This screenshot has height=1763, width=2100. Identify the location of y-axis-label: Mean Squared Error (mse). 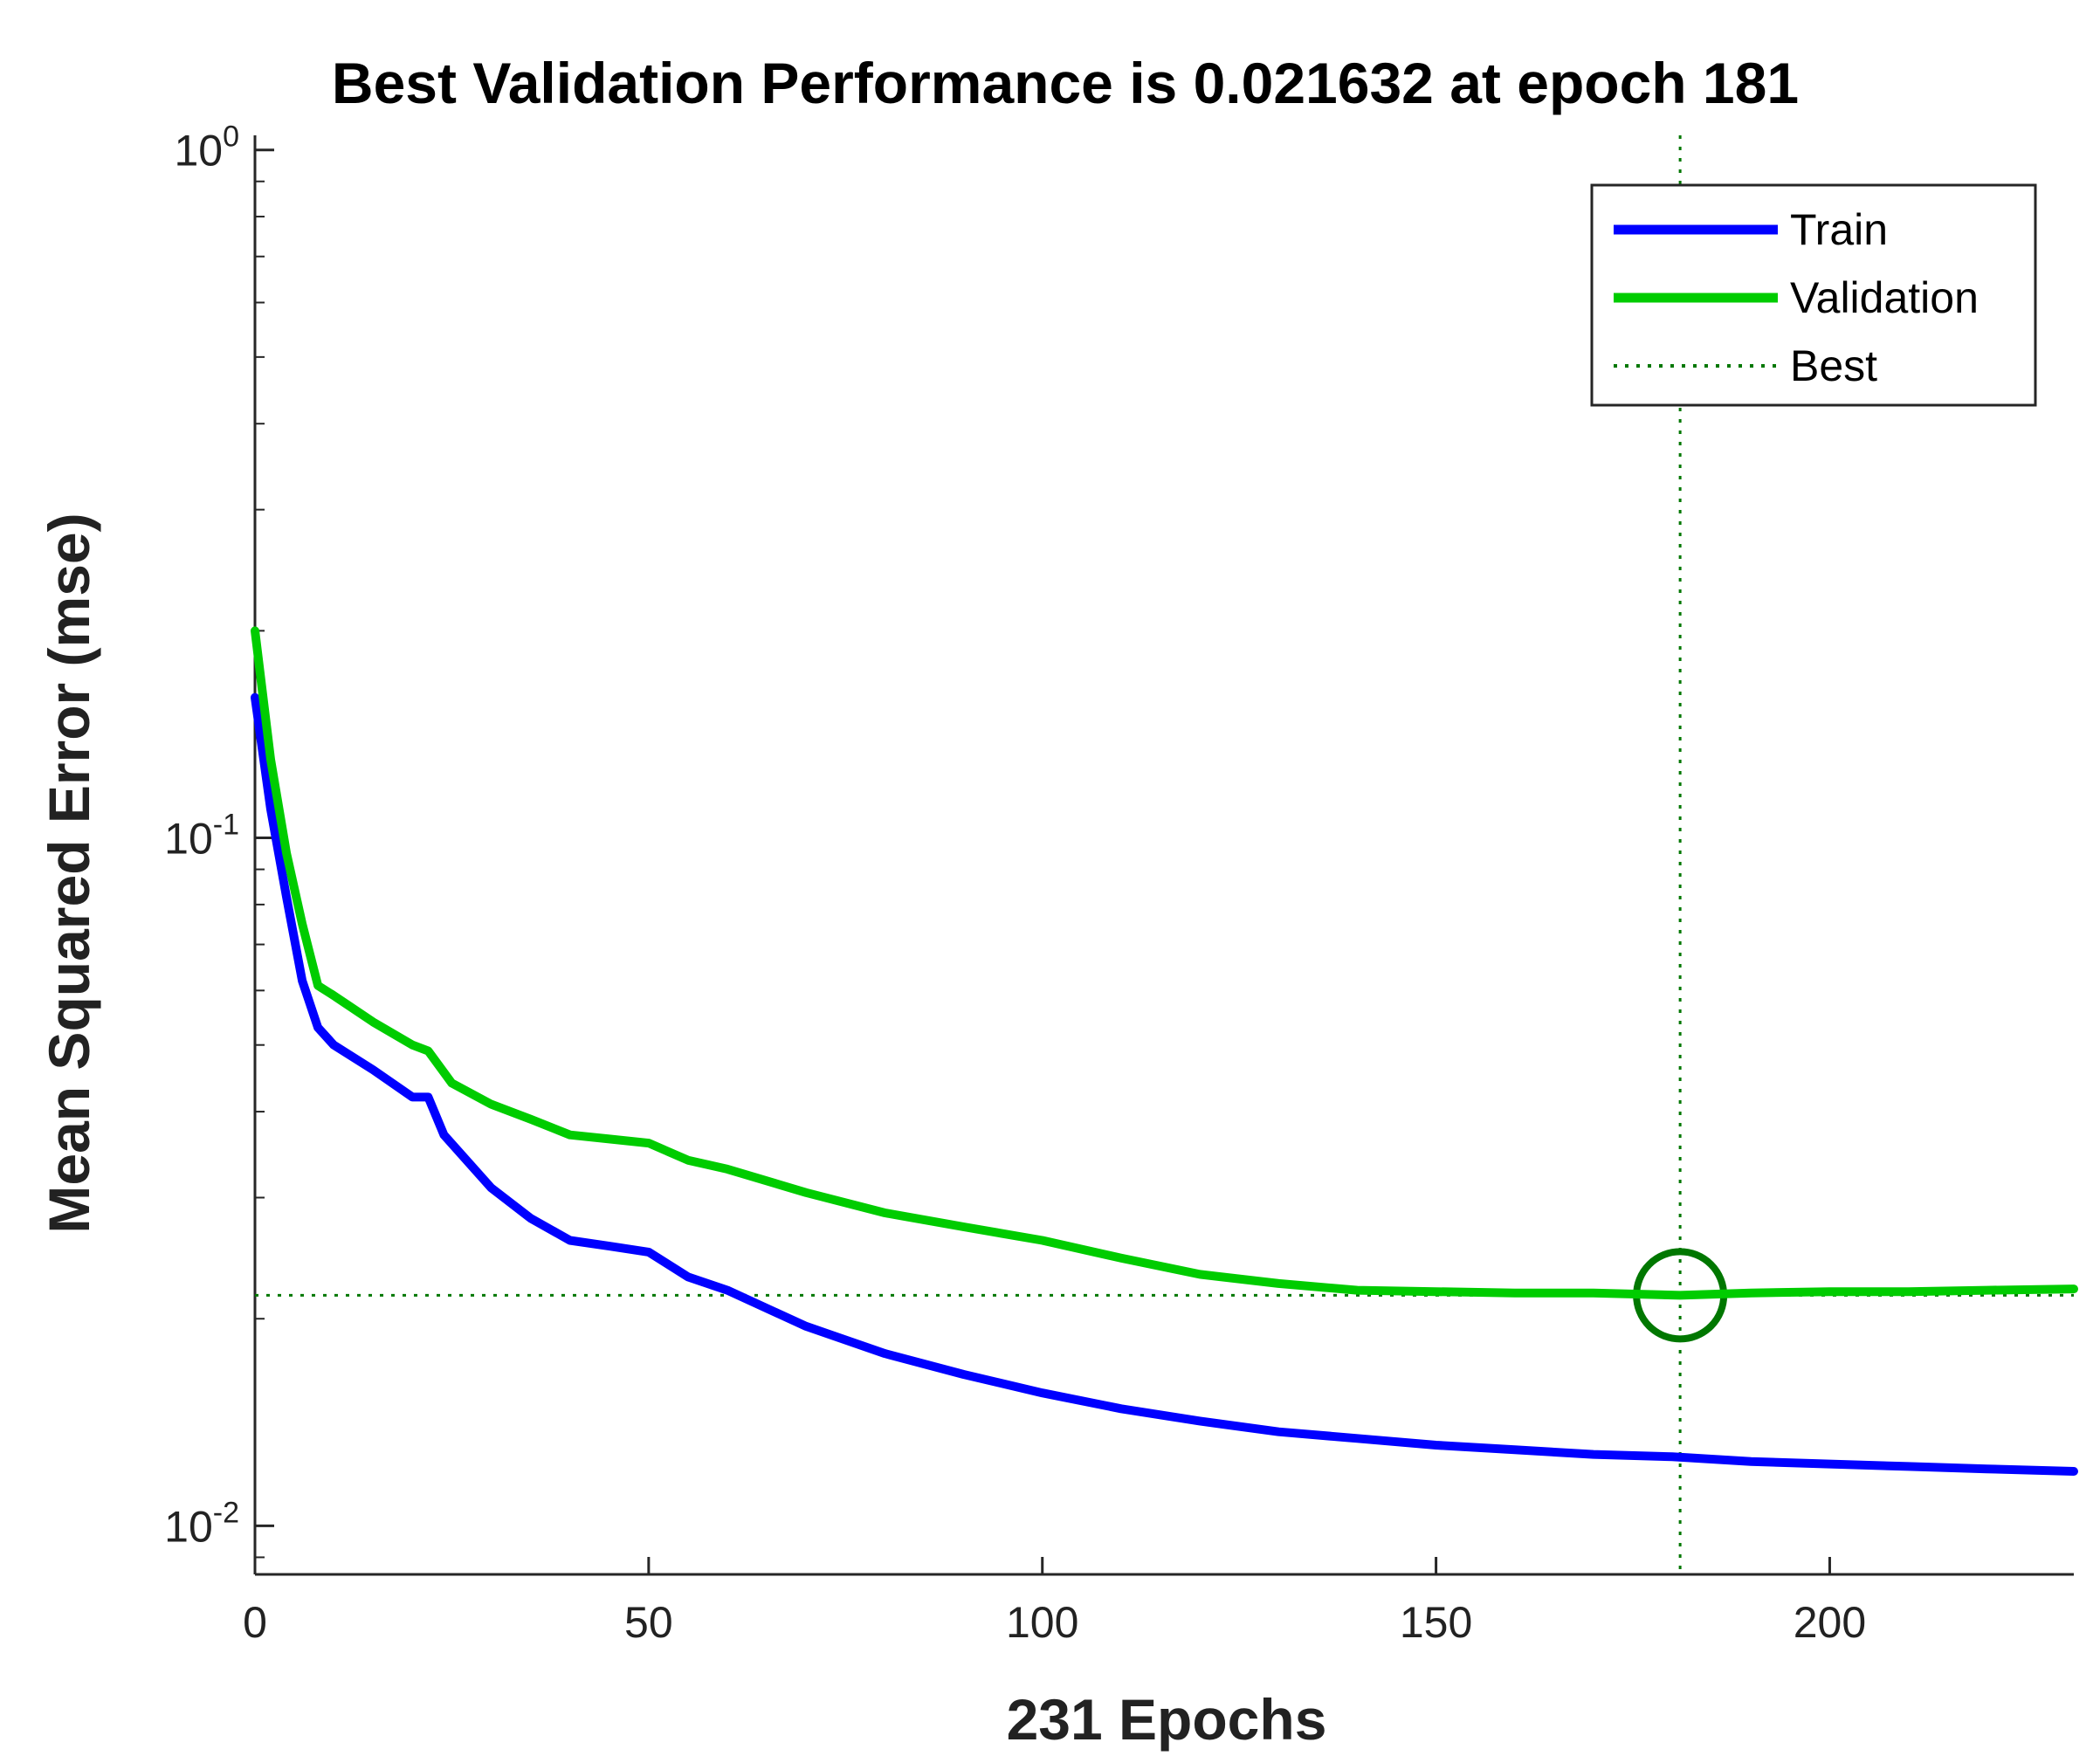
(69, 873).